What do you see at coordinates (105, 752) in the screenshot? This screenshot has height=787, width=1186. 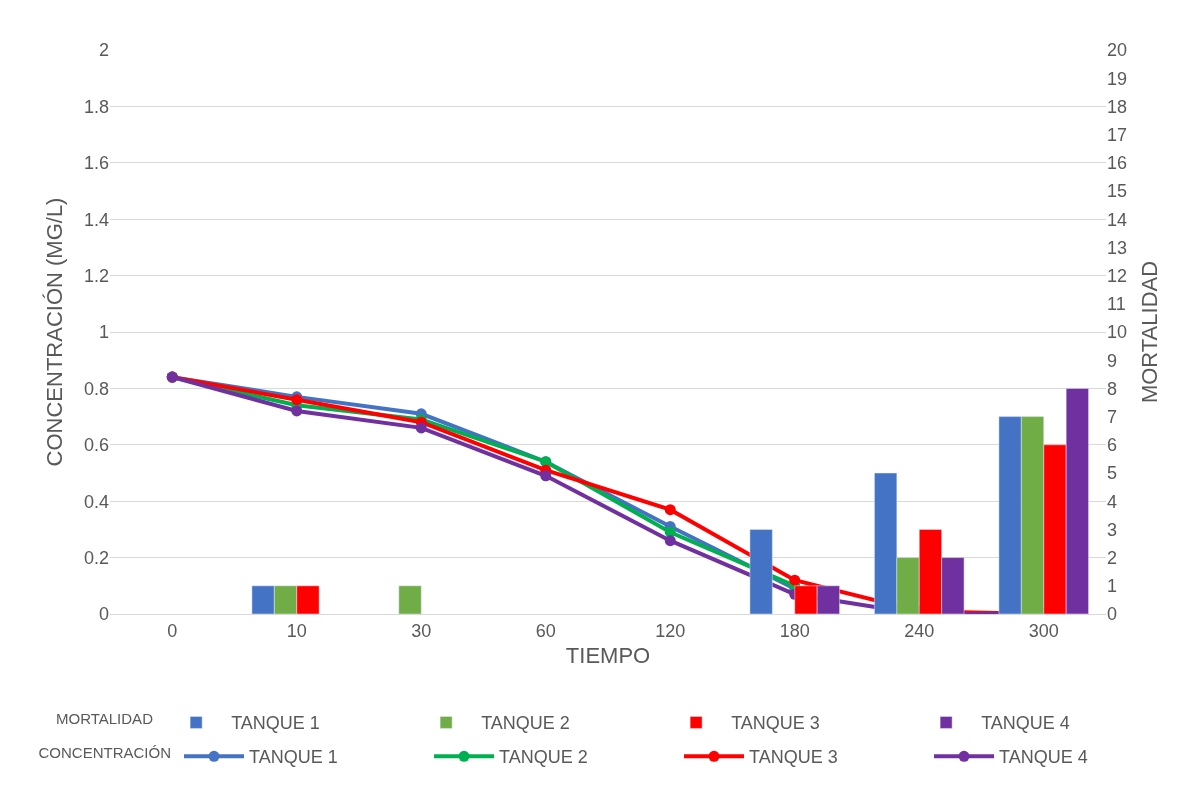 I see `text: CONCENTRACIÓN` at bounding box center [105, 752].